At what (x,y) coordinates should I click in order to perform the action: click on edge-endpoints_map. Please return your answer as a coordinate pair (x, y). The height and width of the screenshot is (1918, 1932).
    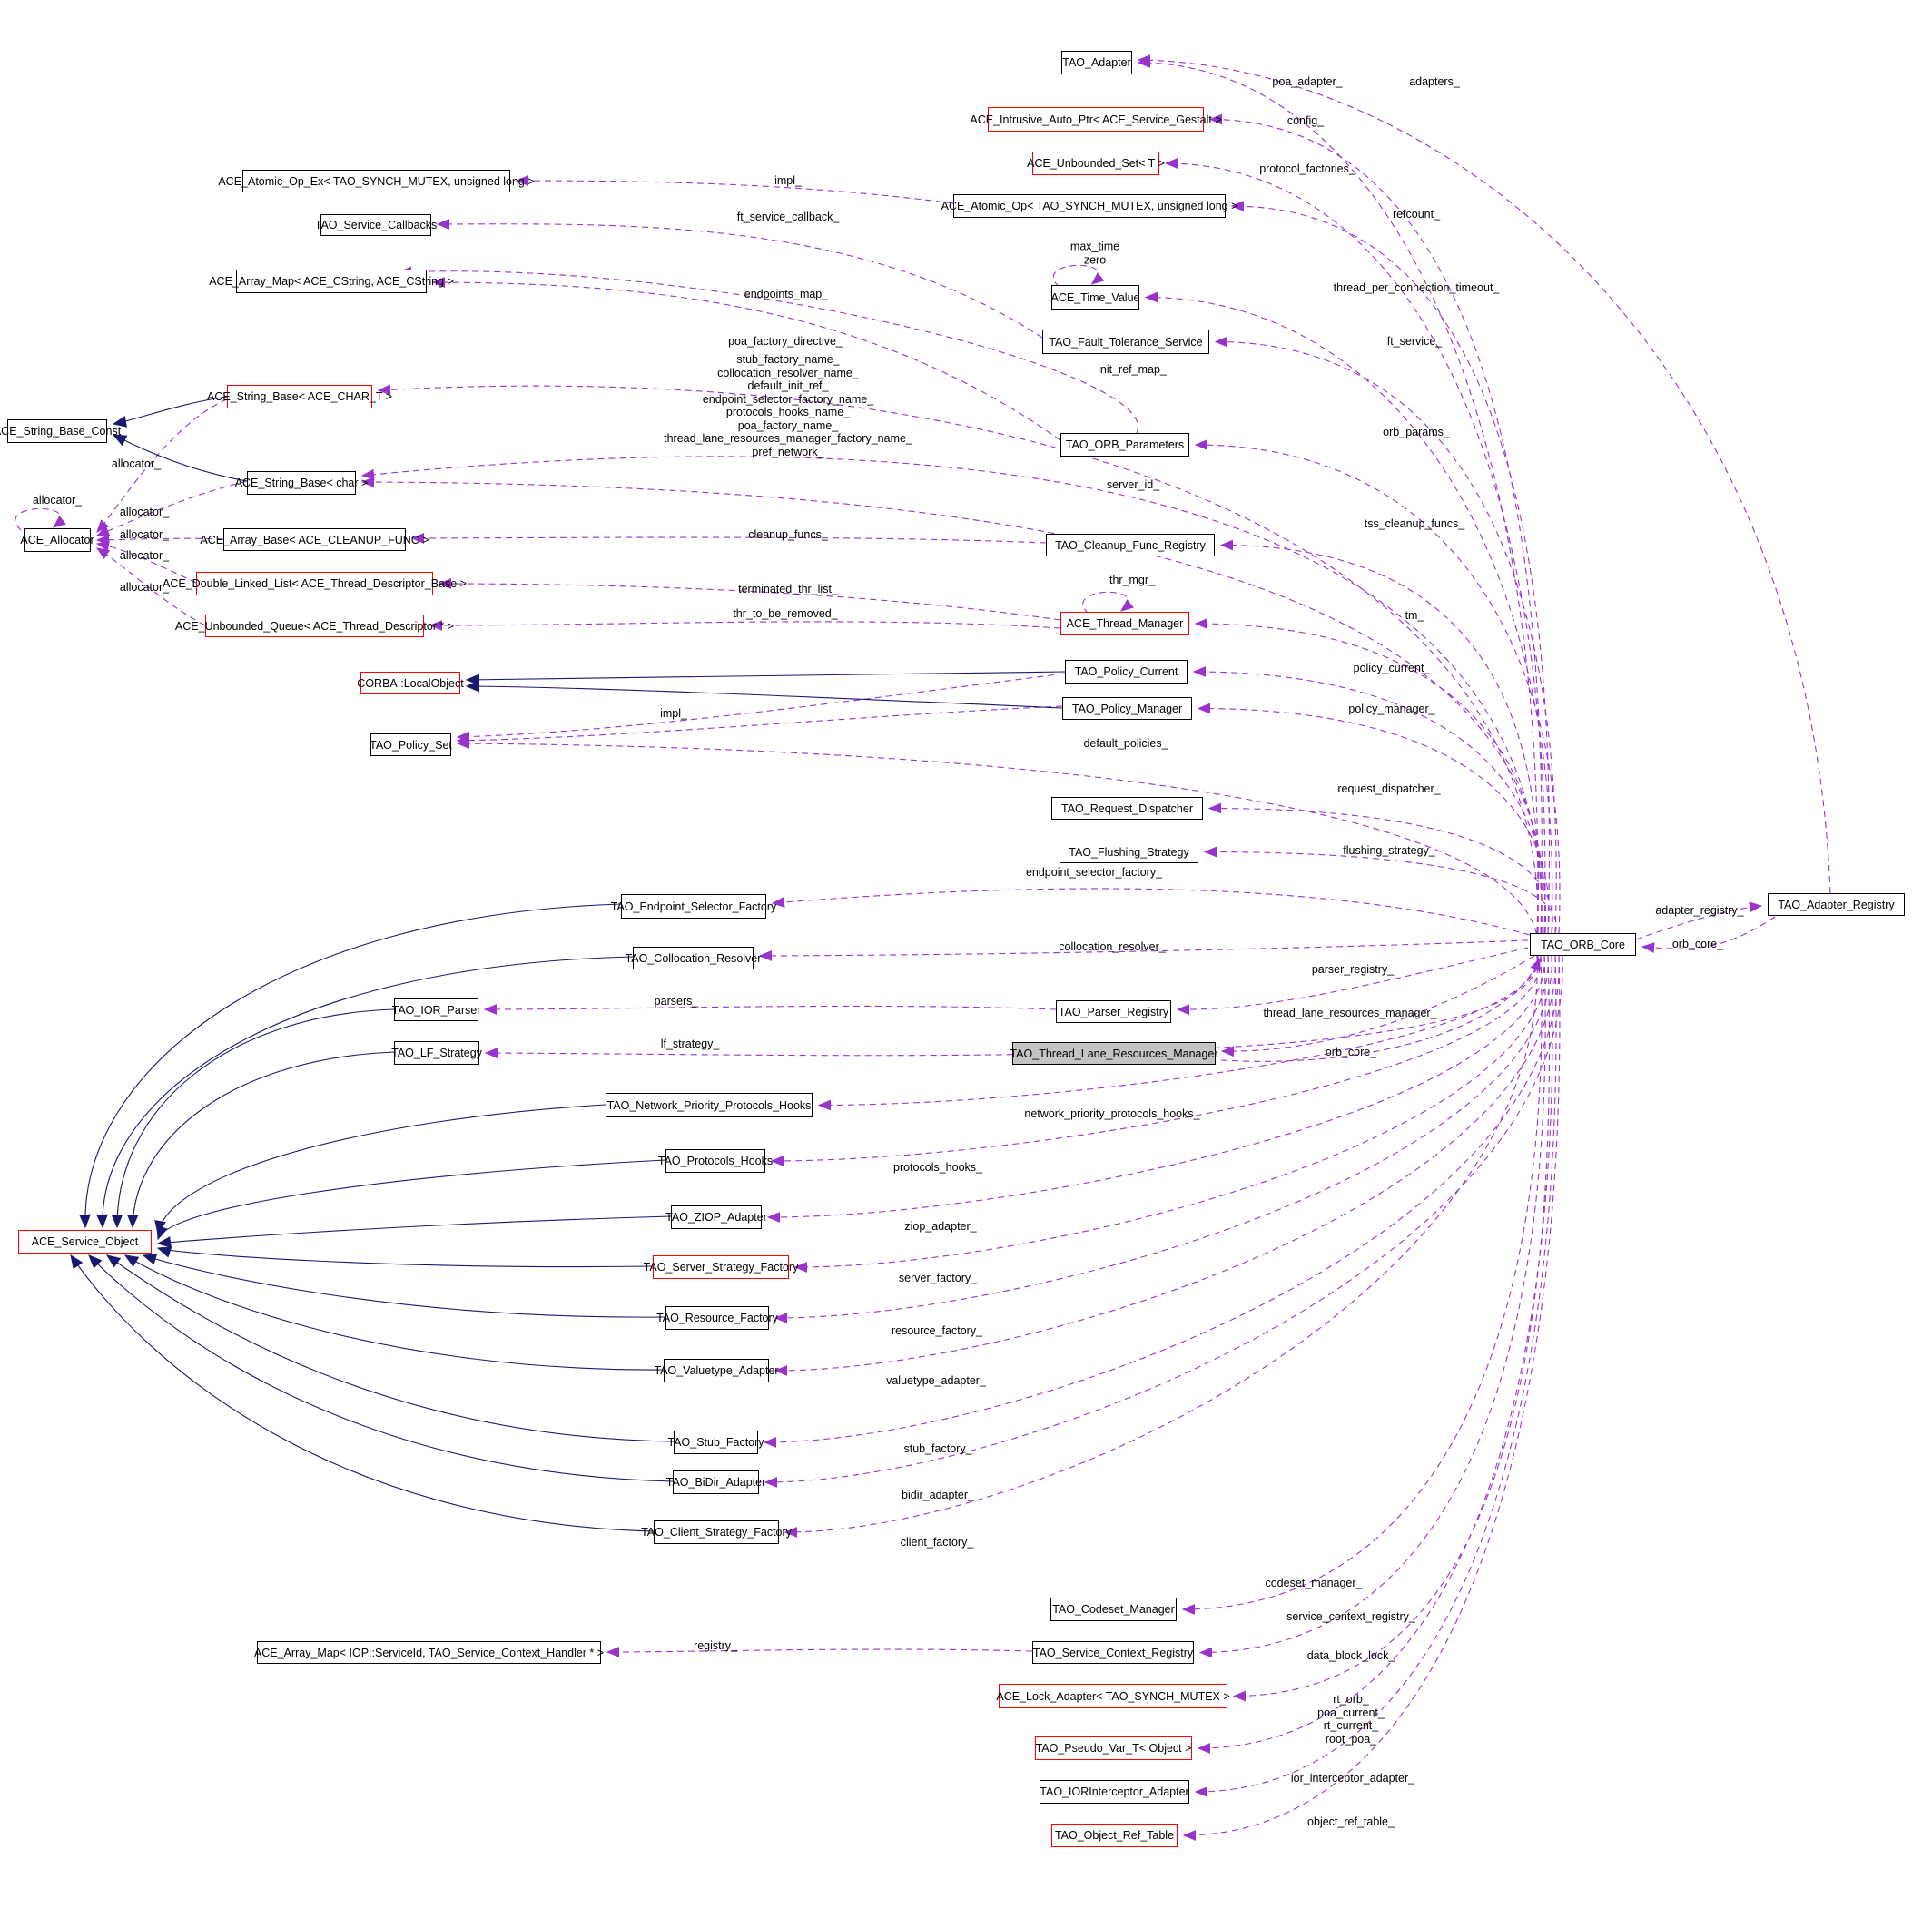
    Looking at the image, I should click on (746, 359).